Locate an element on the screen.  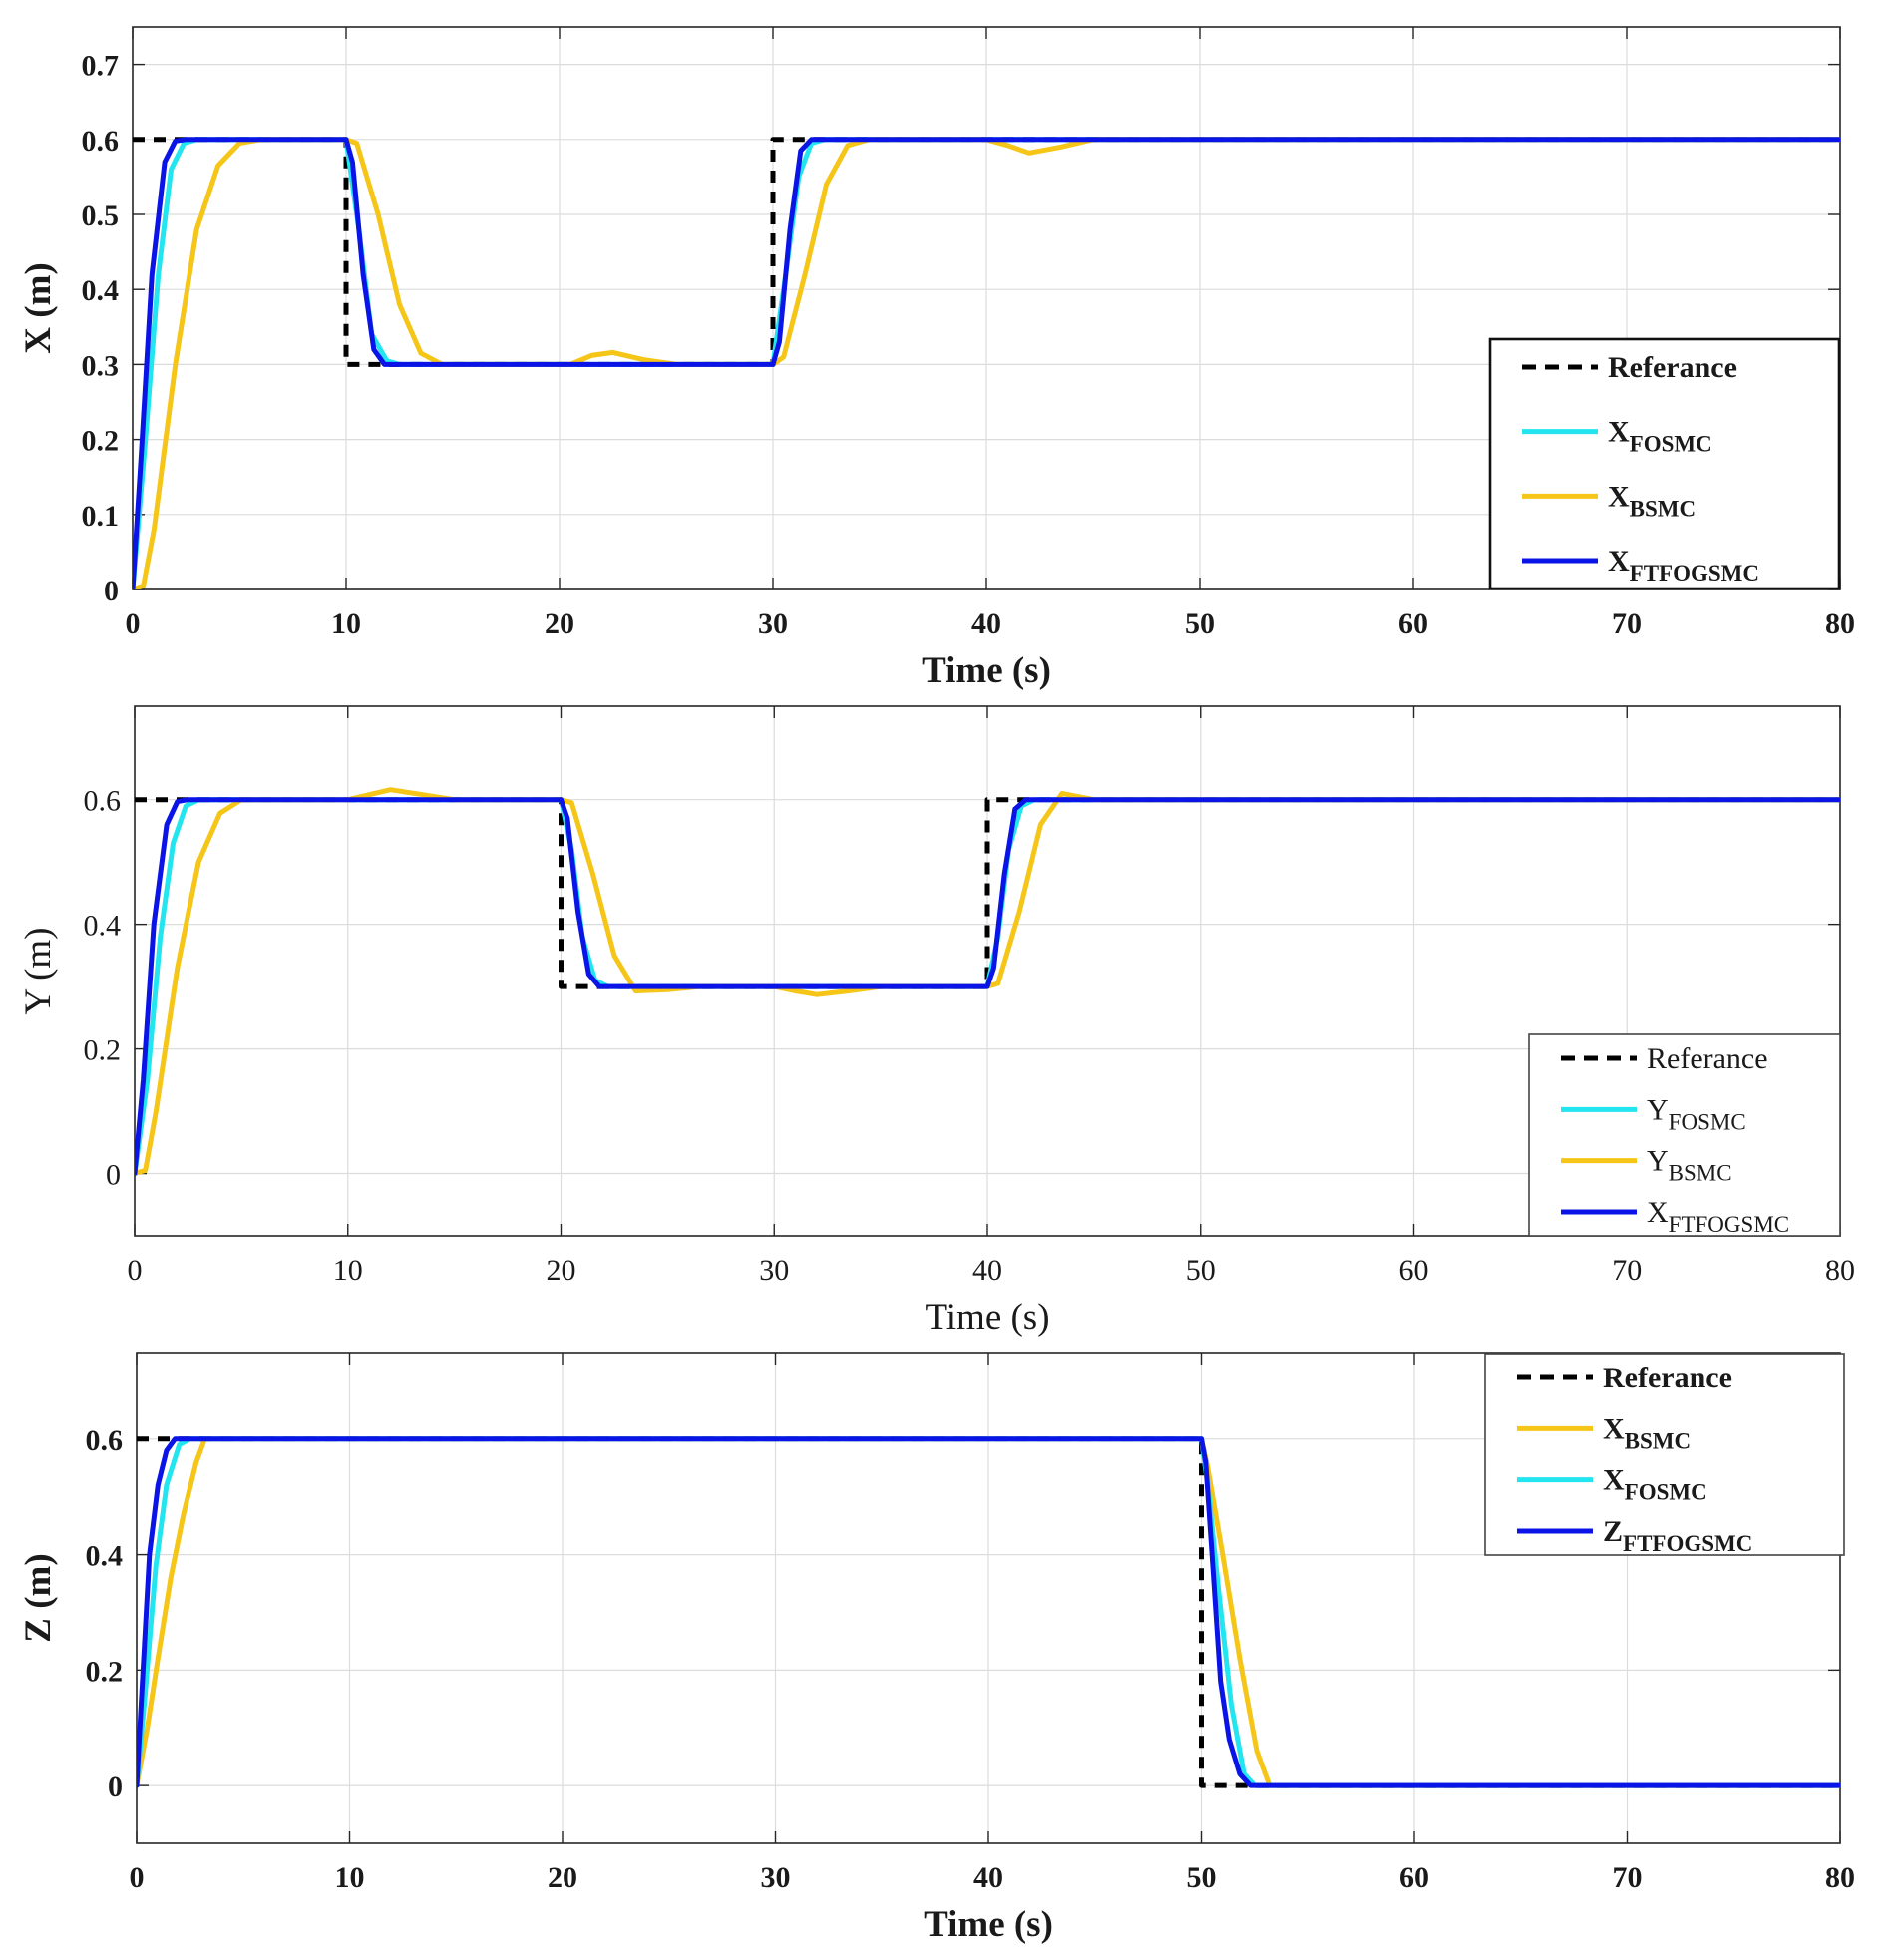
legend-label: ZFTFOGSMC is located at coordinates (1677, 1536).